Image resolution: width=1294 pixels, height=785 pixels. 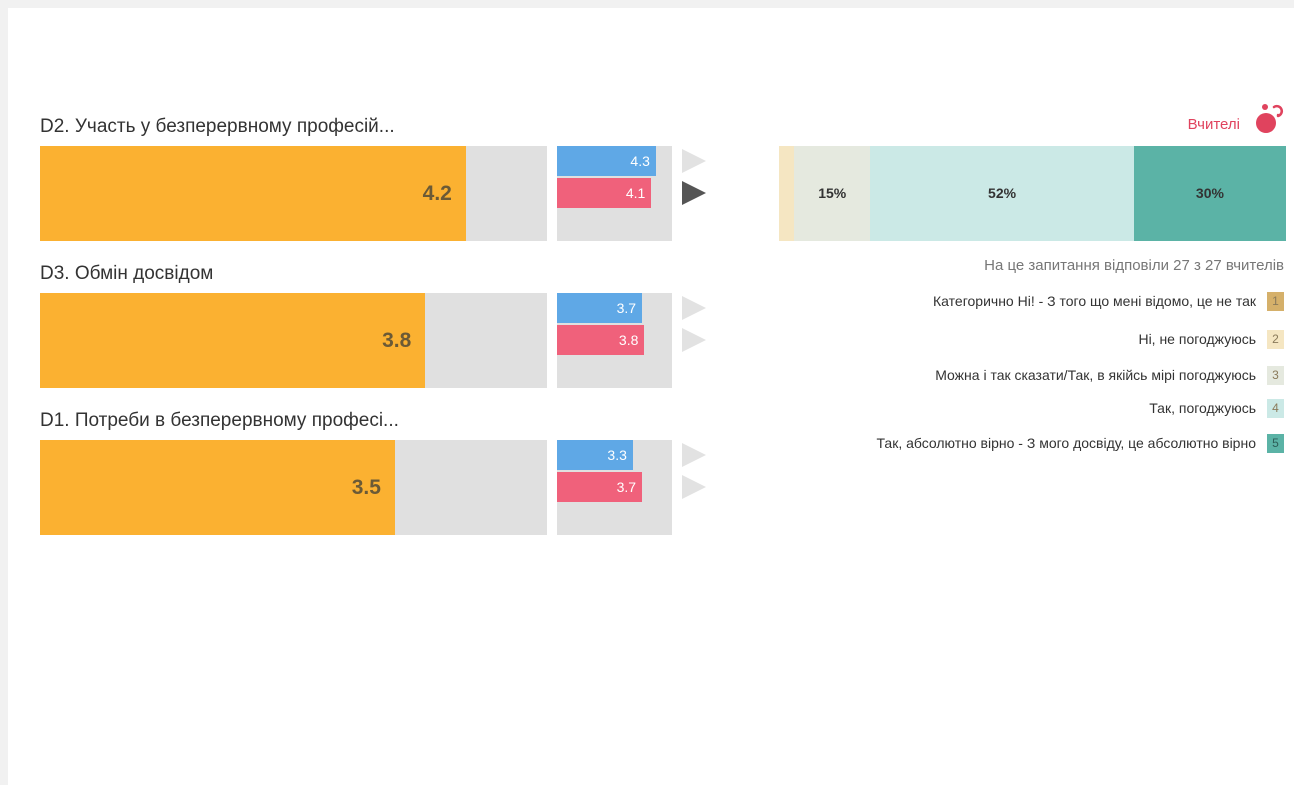 I want to click on legend-chip: 4, so click(x=1275, y=408).